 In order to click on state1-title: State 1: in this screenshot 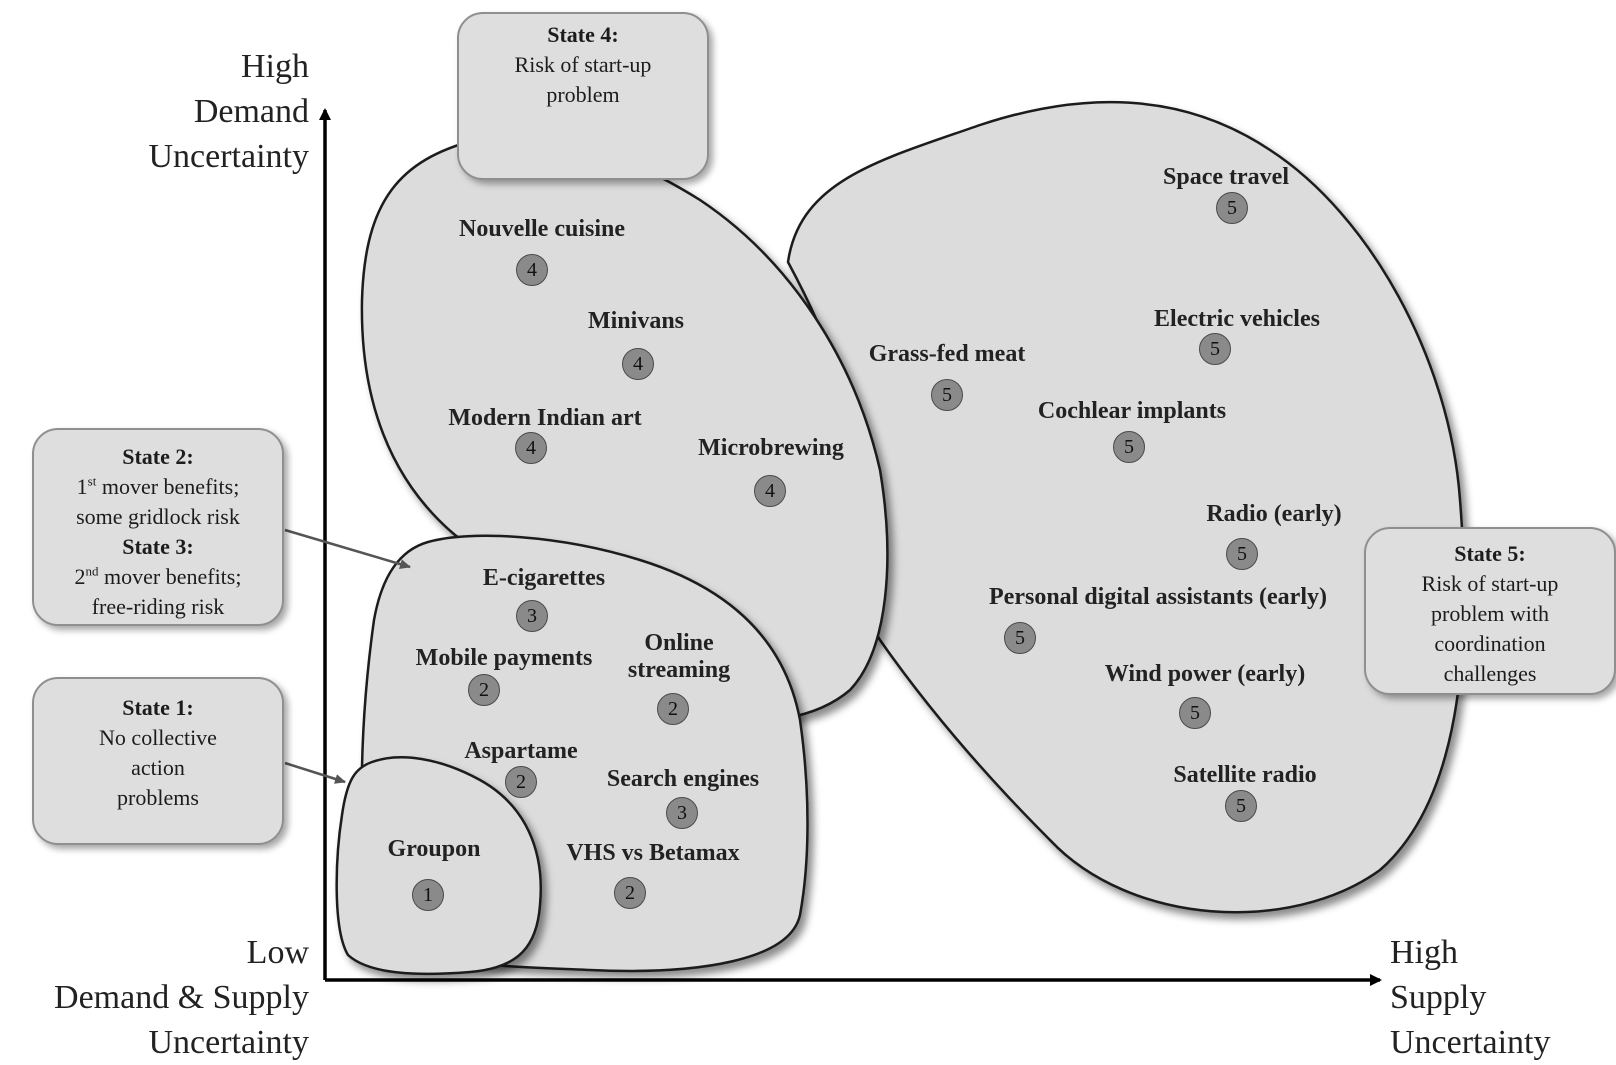, I will do `click(158, 707)`.